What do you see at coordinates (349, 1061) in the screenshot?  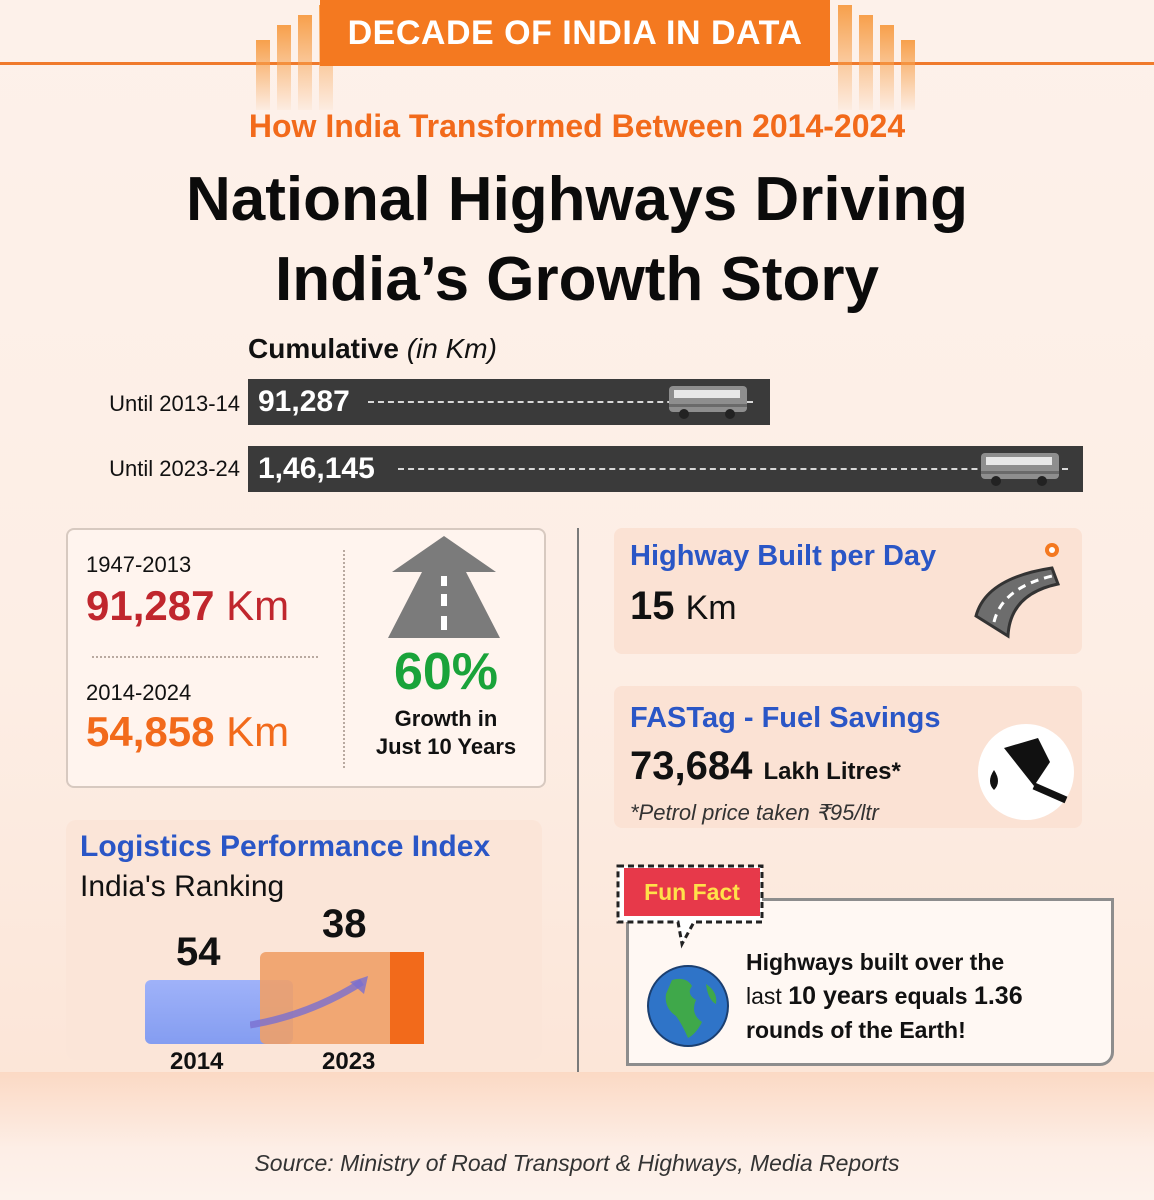 I see `lpi-year-2023: 2023` at bounding box center [349, 1061].